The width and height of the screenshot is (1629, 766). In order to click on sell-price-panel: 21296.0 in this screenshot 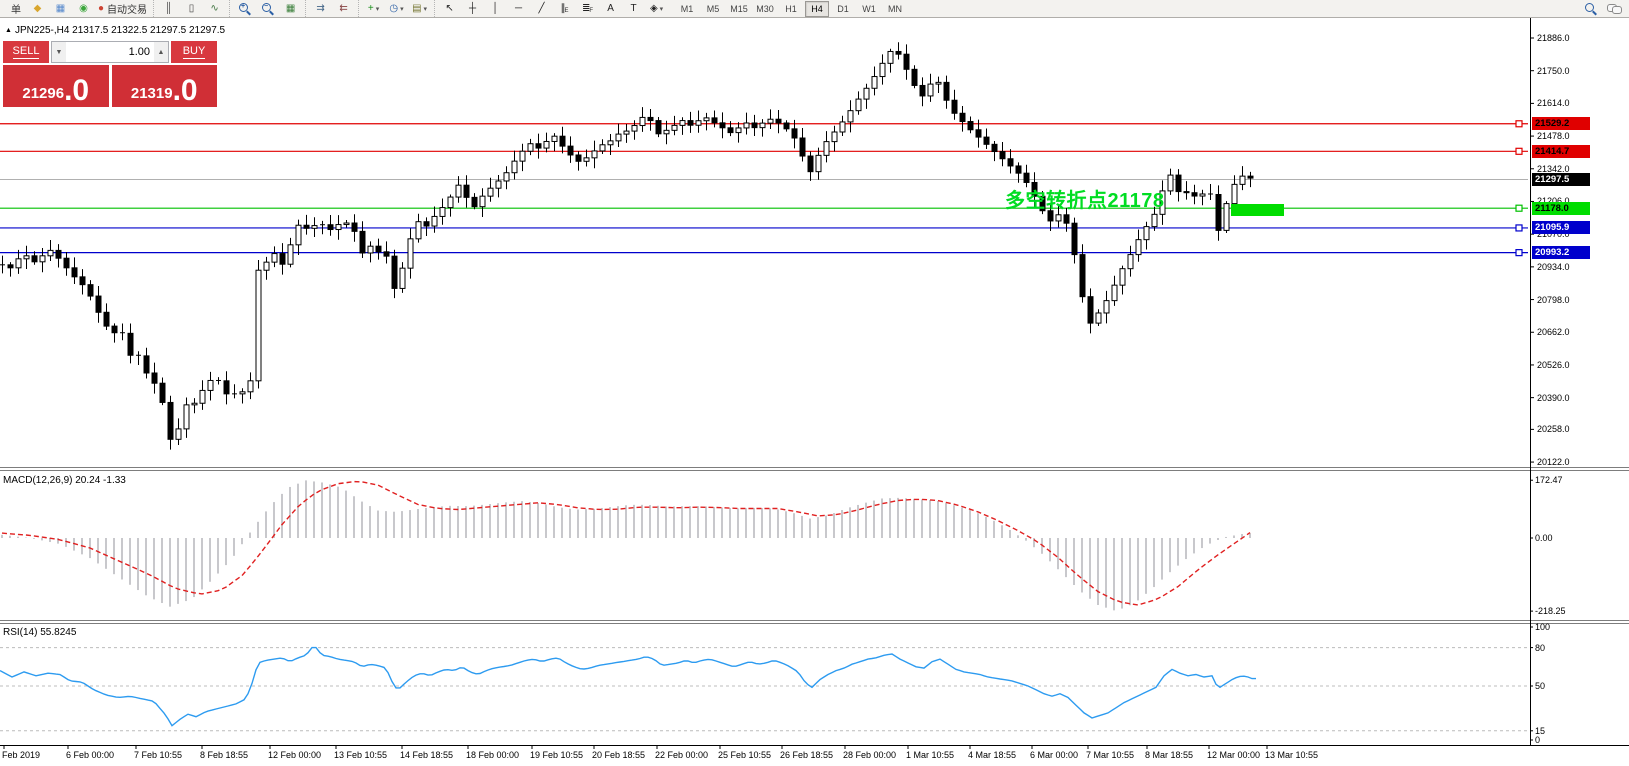, I will do `click(56, 86)`.